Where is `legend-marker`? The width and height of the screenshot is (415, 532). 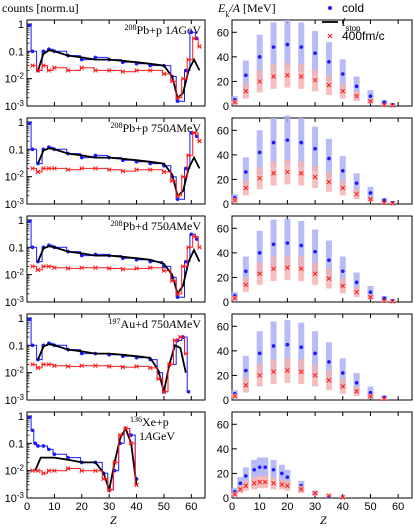
legend-marker is located at coordinates (330, 36).